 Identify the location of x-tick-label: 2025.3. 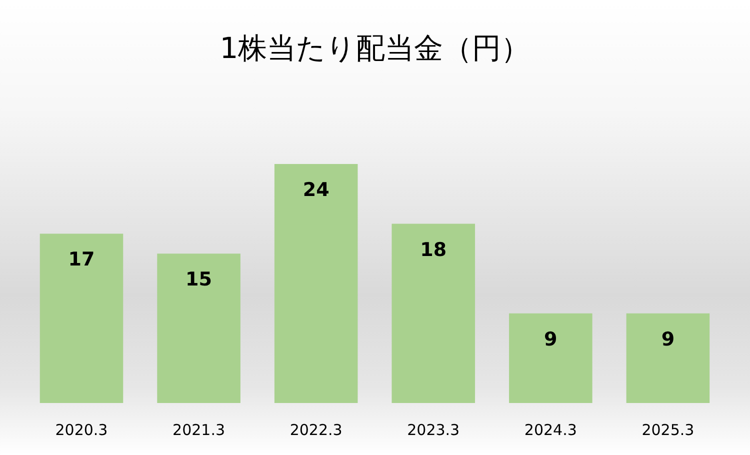
(668, 430).